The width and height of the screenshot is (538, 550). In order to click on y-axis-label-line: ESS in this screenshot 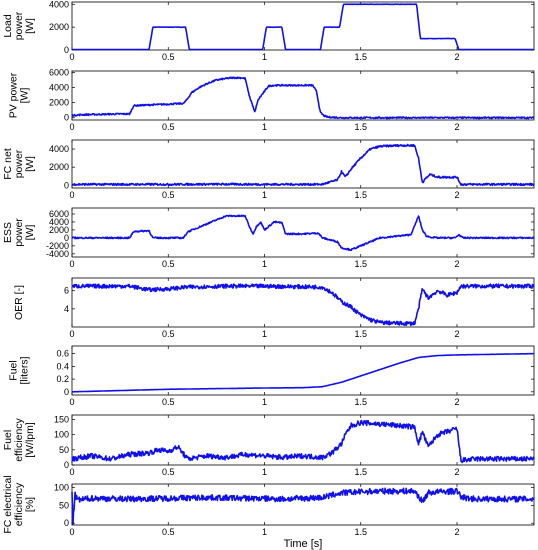, I will do `click(8, 232)`.